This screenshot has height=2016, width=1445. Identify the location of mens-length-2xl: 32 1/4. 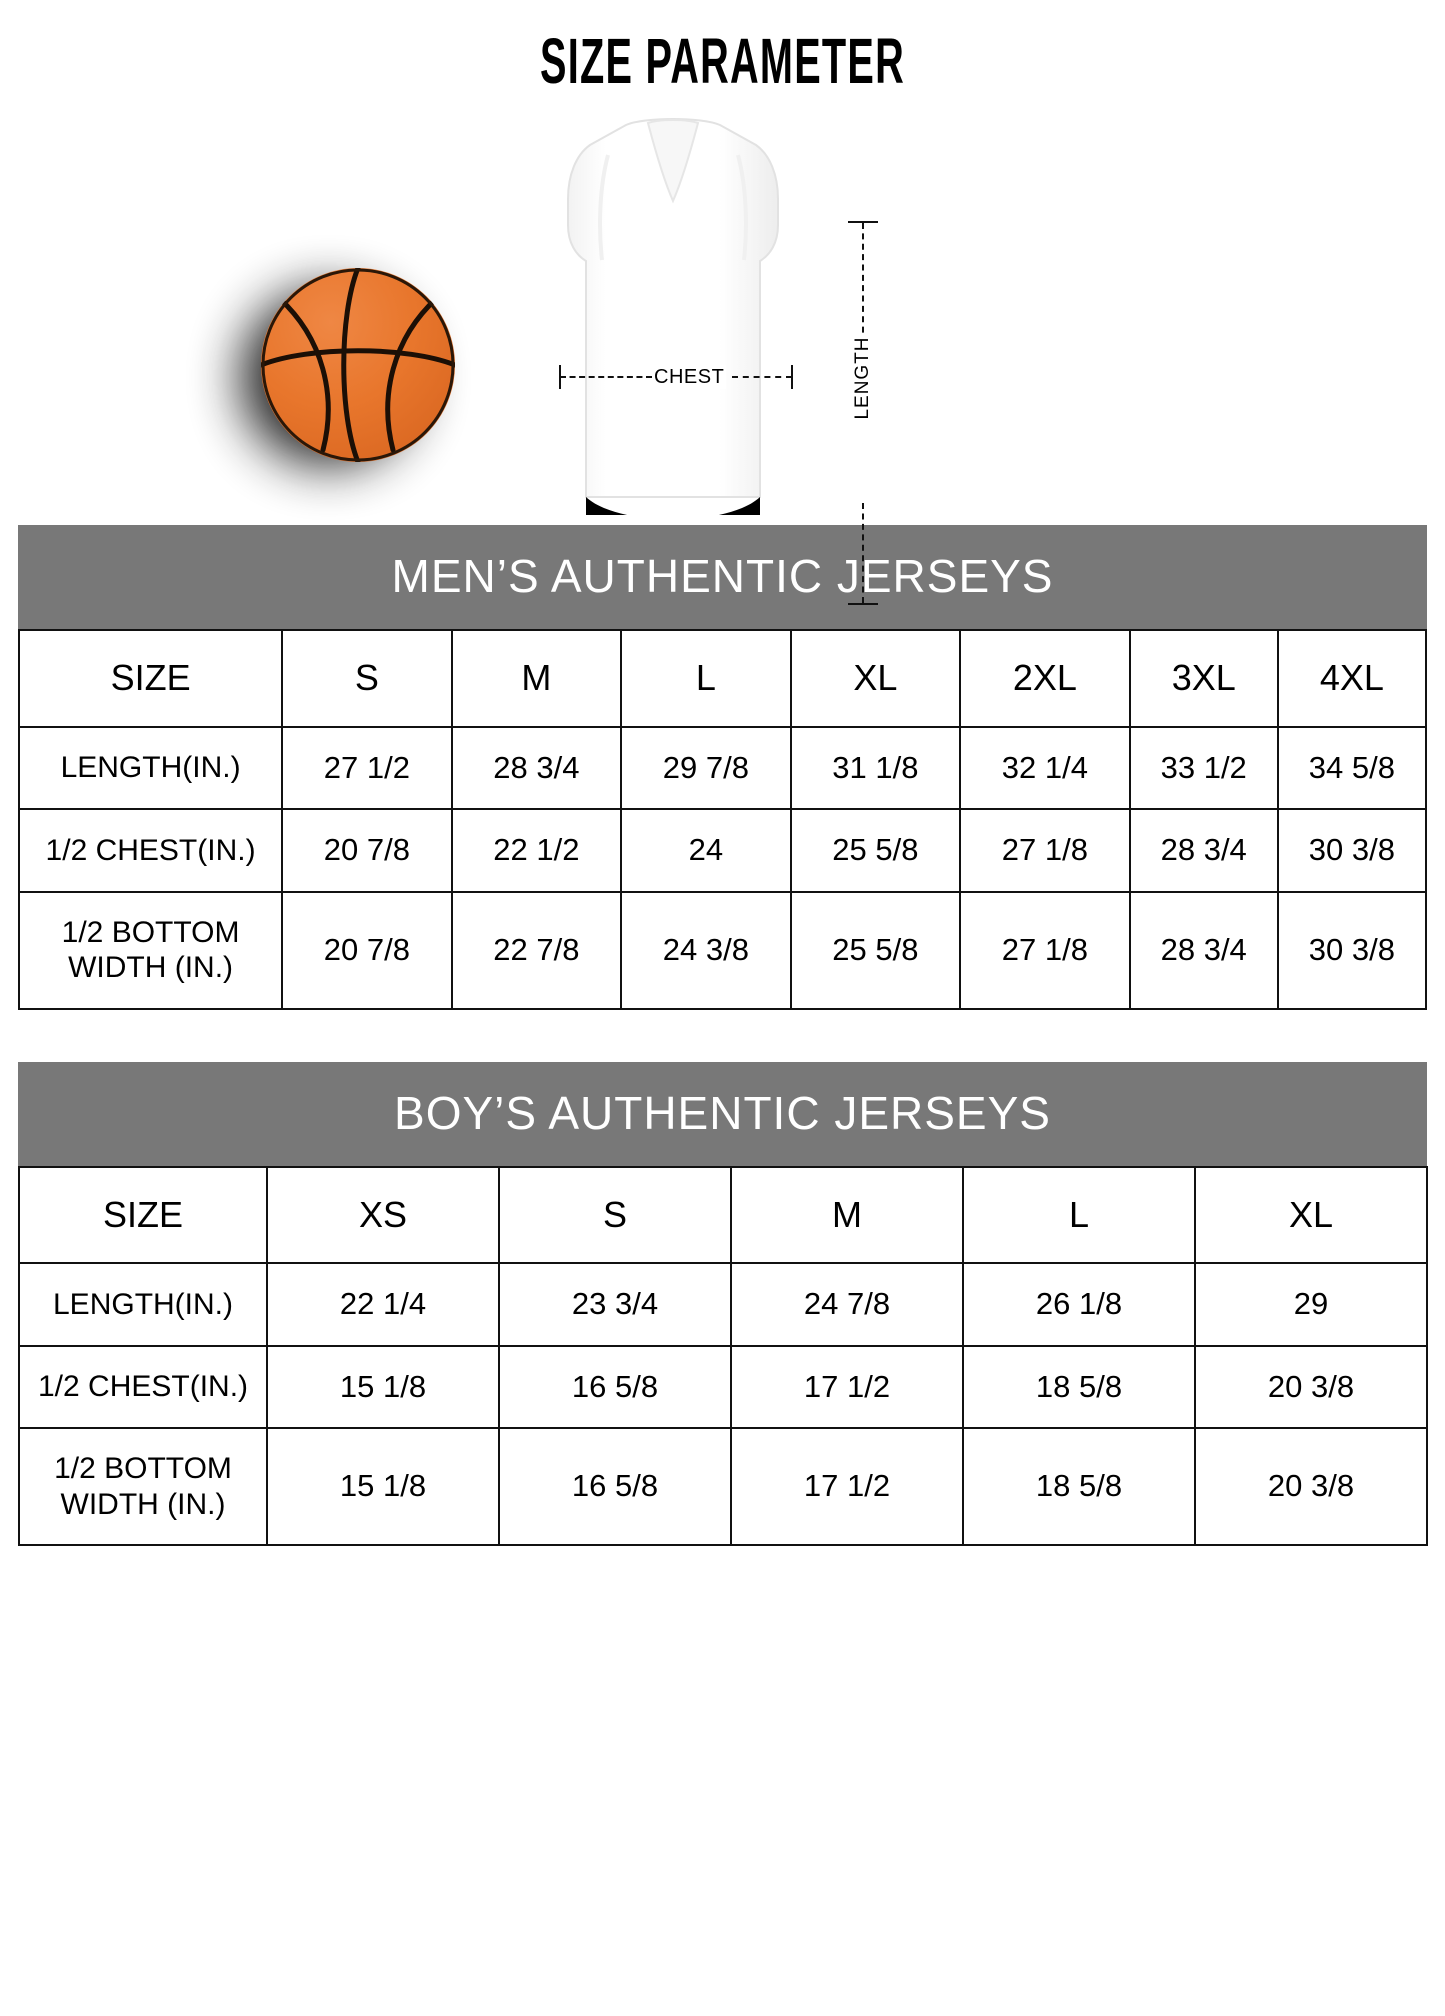
(1045, 768).